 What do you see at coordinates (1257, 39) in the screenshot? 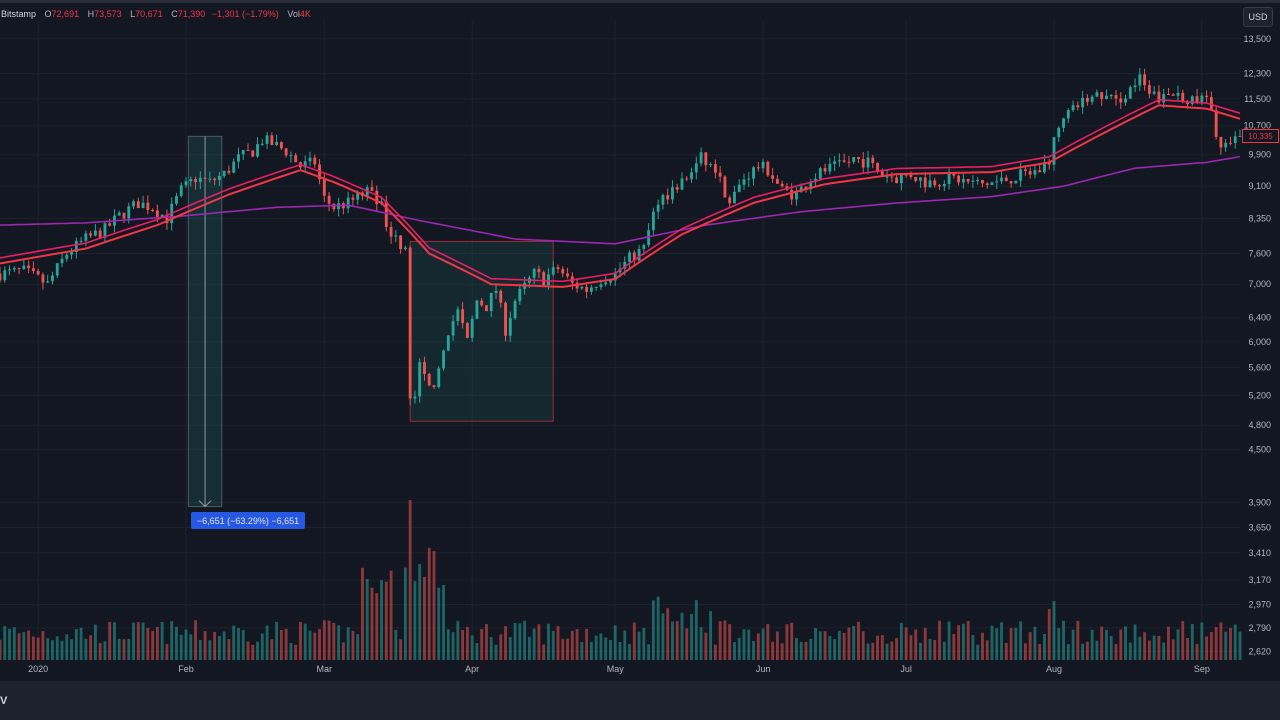
I see `price-axis-label: 13,500` at bounding box center [1257, 39].